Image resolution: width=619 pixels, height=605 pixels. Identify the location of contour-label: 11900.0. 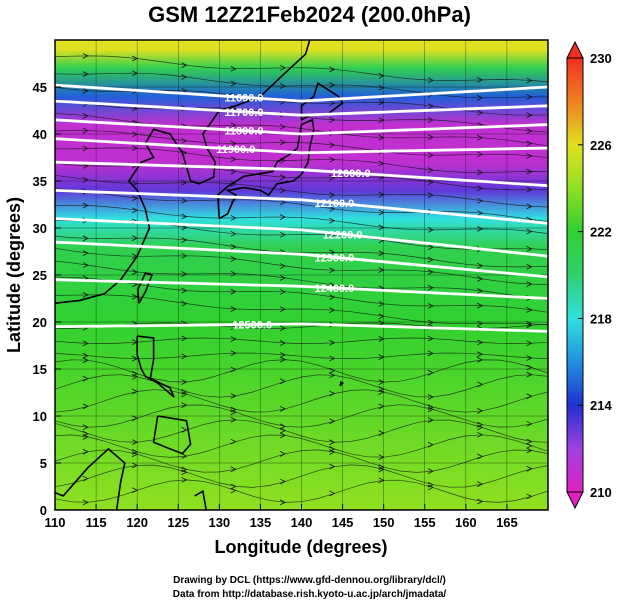
(235, 150).